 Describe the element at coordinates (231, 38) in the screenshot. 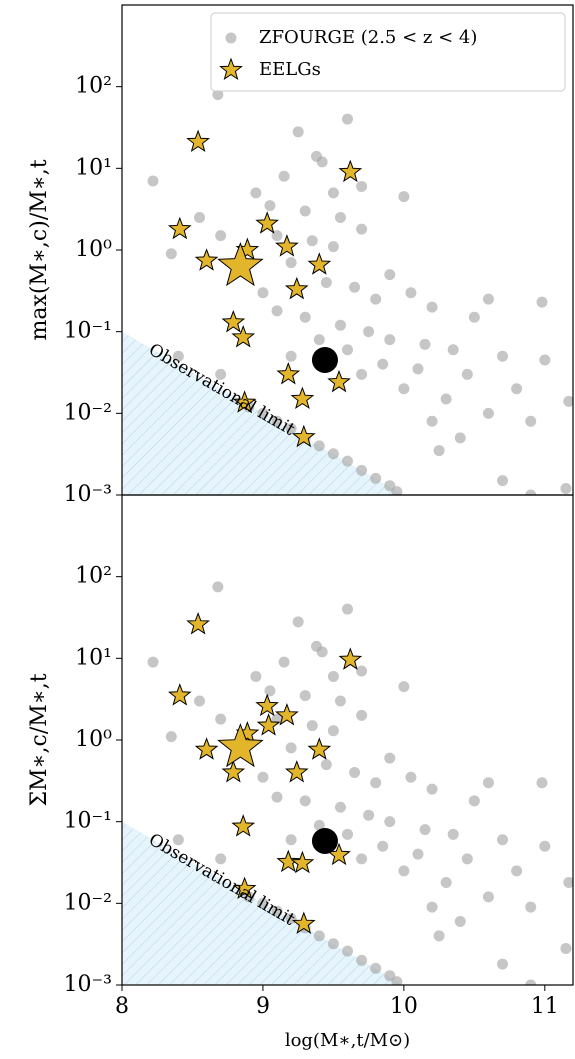

I see `legend-marker` at that location.